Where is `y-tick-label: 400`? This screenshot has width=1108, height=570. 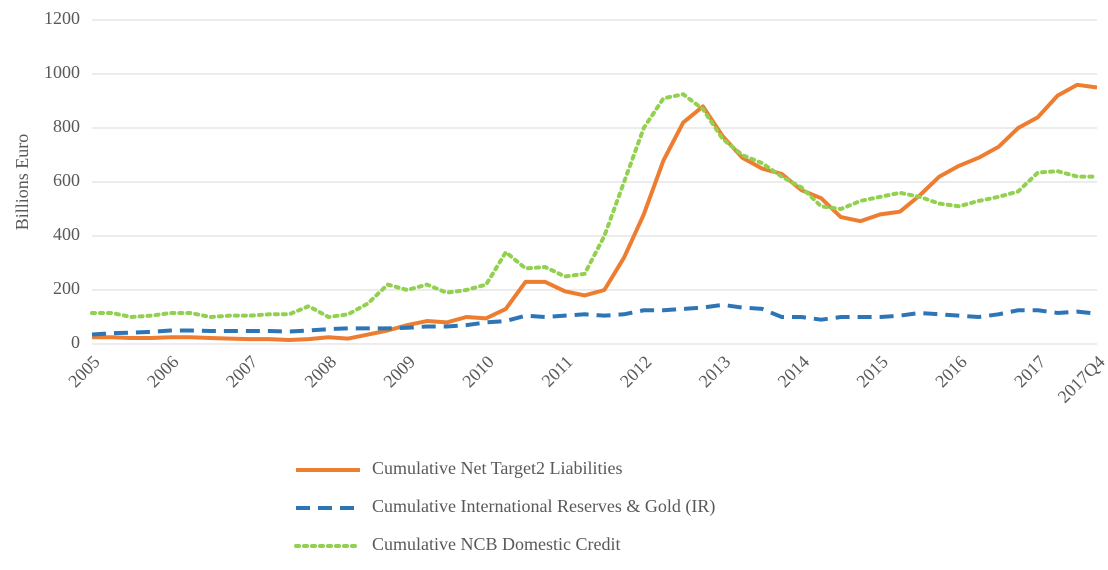
y-tick-label: 400 is located at coordinates (66, 234).